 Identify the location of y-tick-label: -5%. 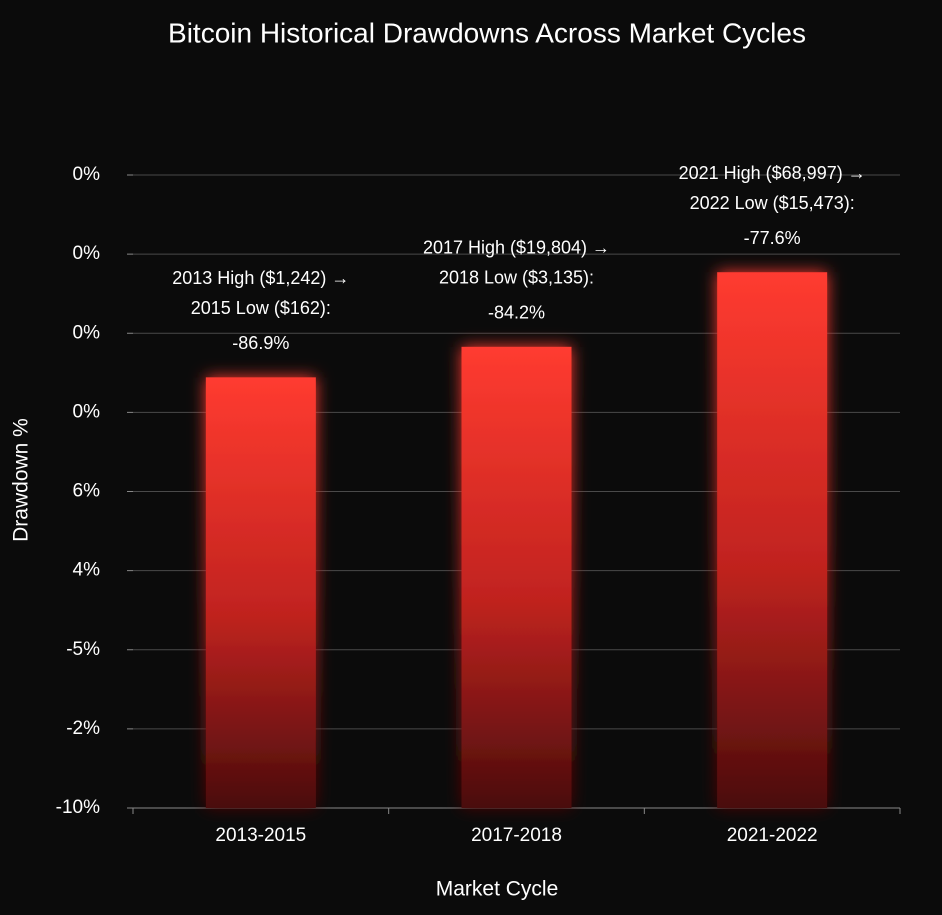
(83, 649).